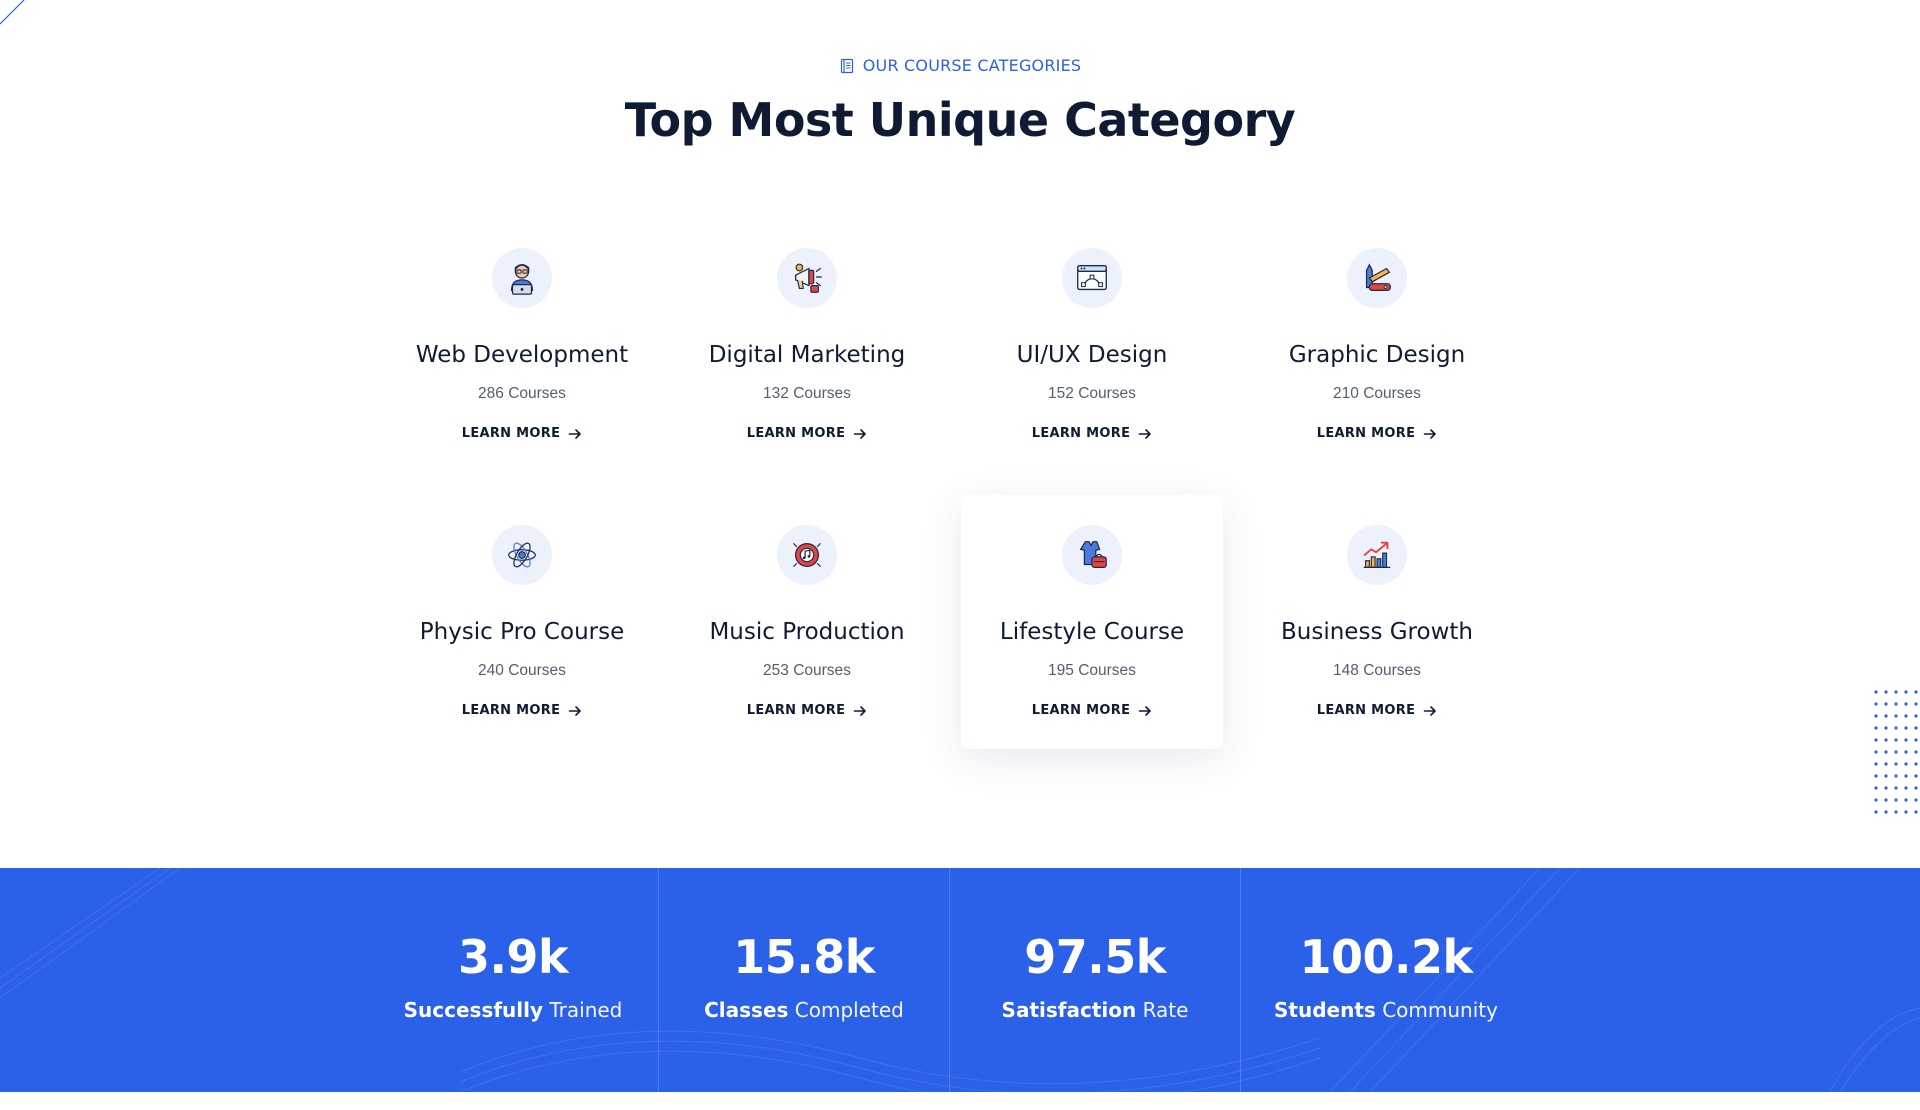 The width and height of the screenshot is (1920, 1110). I want to click on category-card-business-growth: Business Growth 148 Courses LEARN MORE, so click(1377, 622).